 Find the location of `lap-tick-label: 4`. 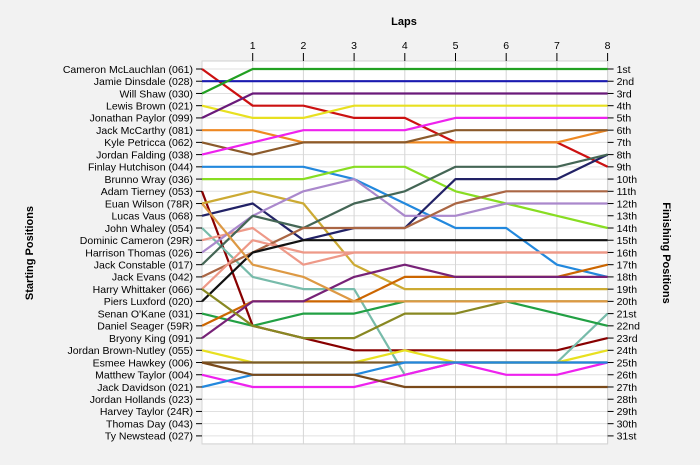

lap-tick-label: 4 is located at coordinates (405, 46).